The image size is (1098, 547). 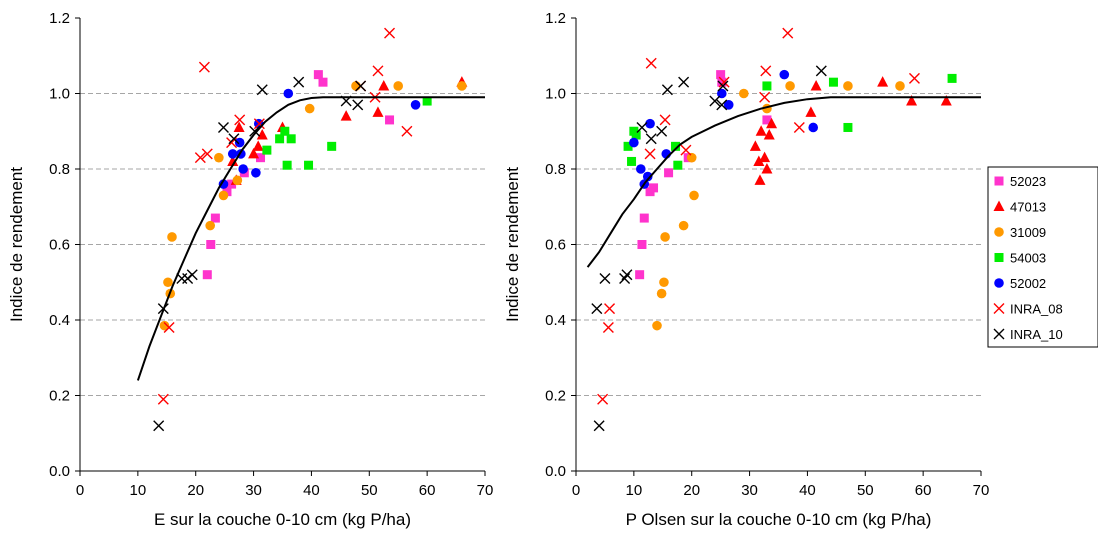 I want to click on x-tick-label: 20, so click(x=691, y=490).